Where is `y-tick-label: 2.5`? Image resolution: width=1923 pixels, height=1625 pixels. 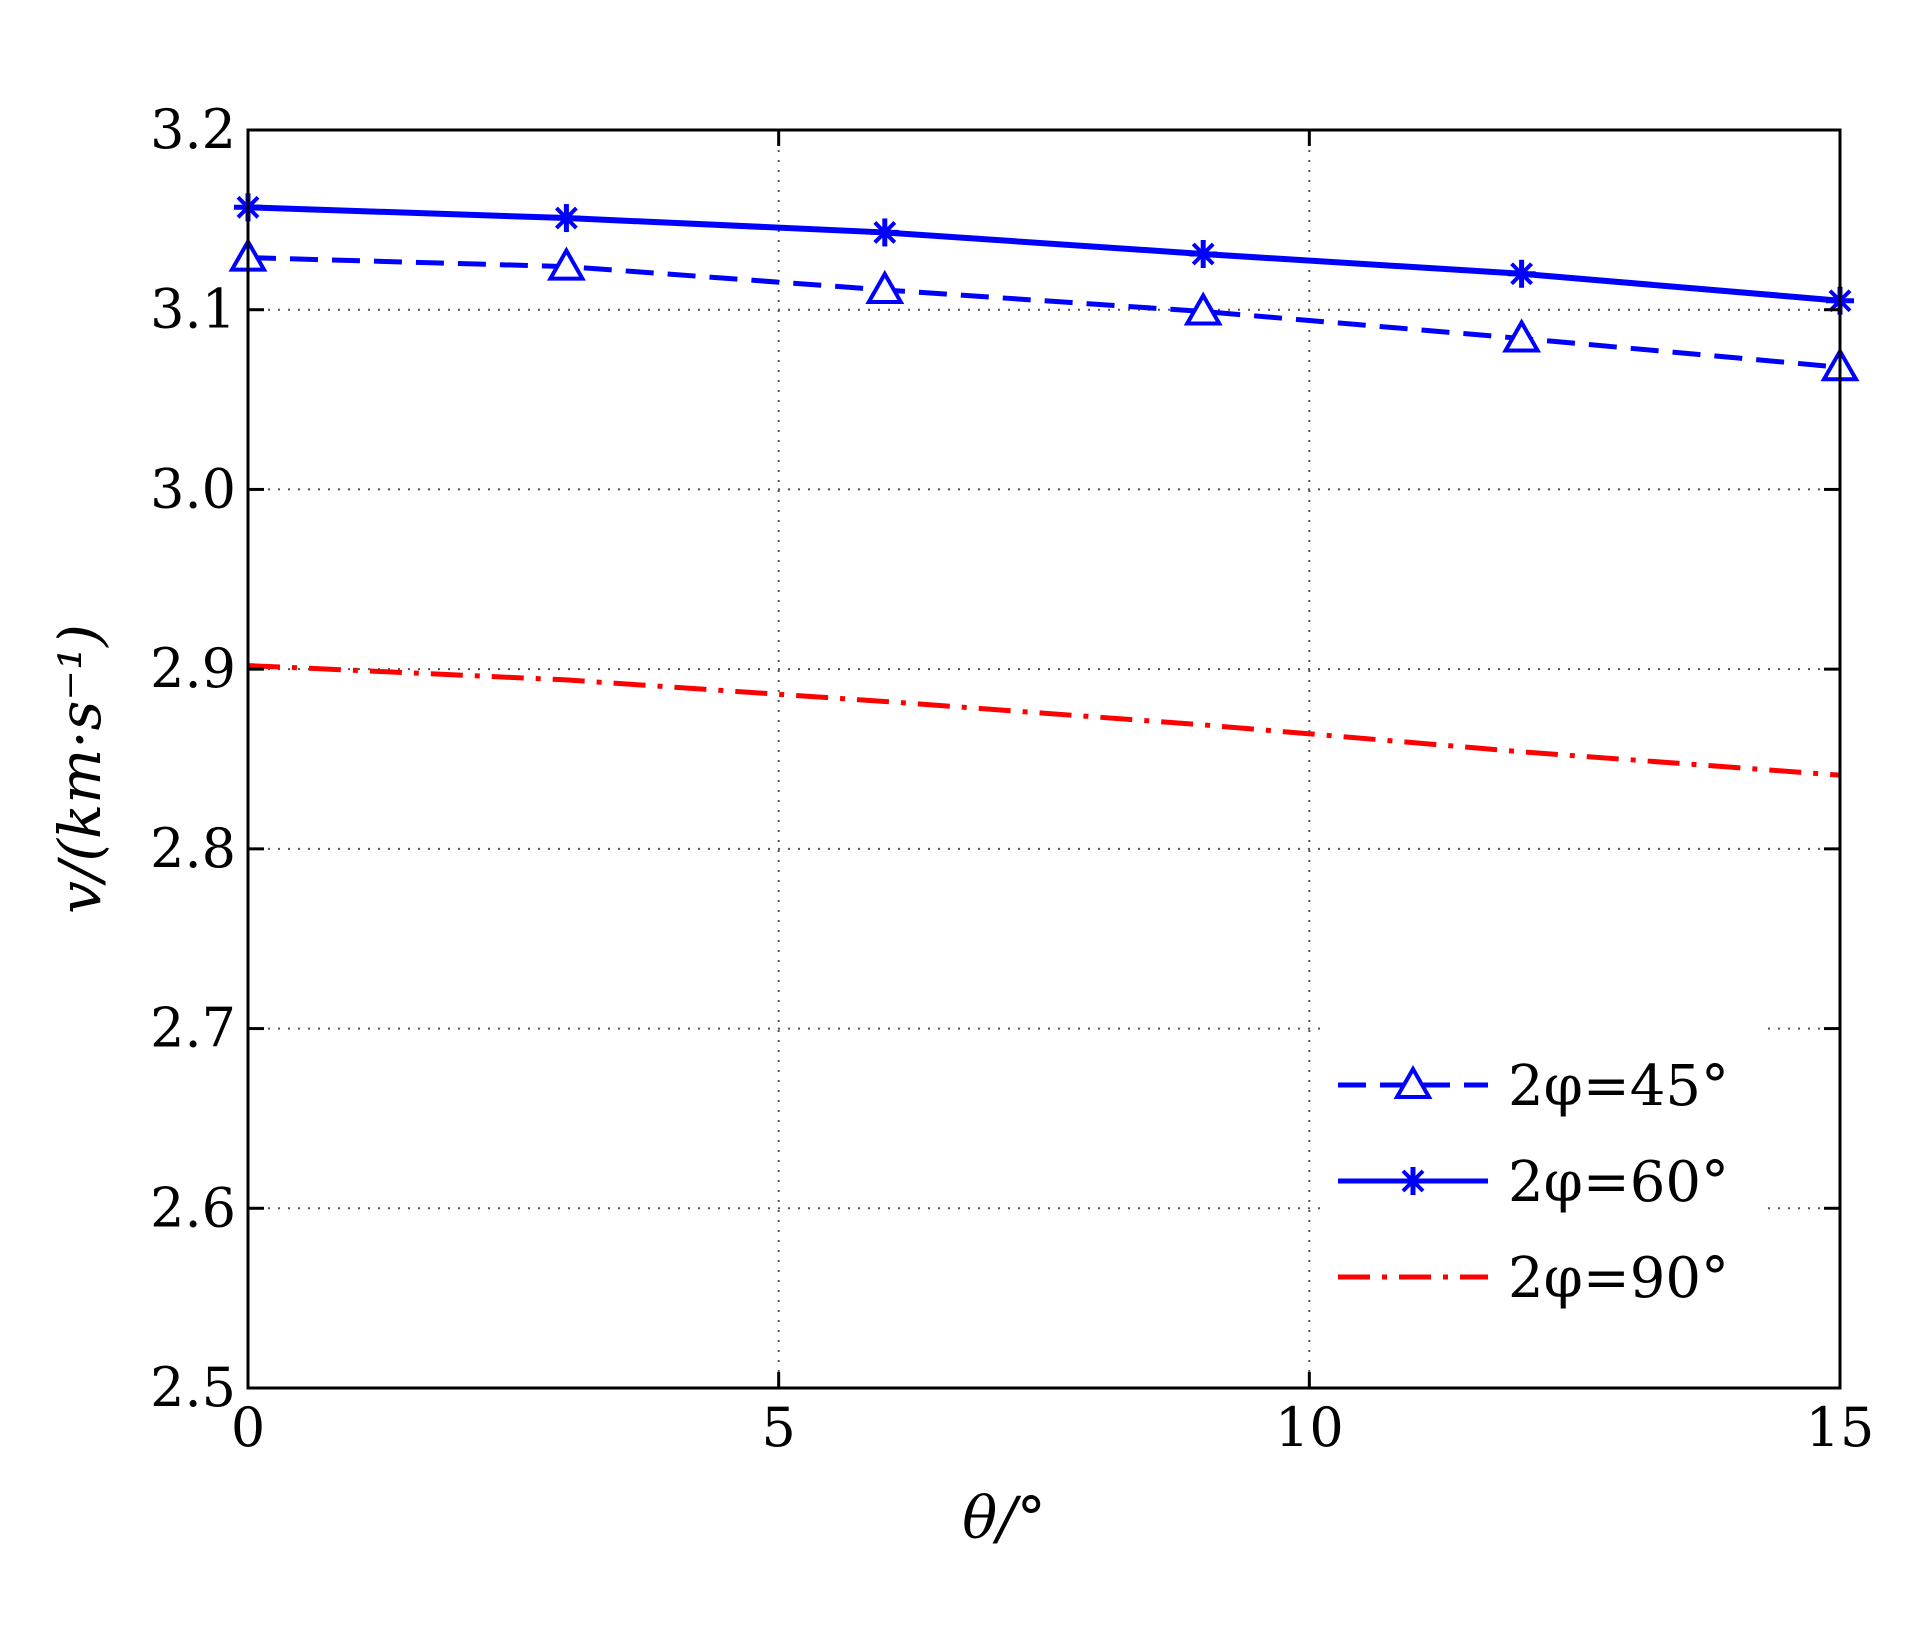
y-tick-label: 2.5 is located at coordinates (193, 1387).